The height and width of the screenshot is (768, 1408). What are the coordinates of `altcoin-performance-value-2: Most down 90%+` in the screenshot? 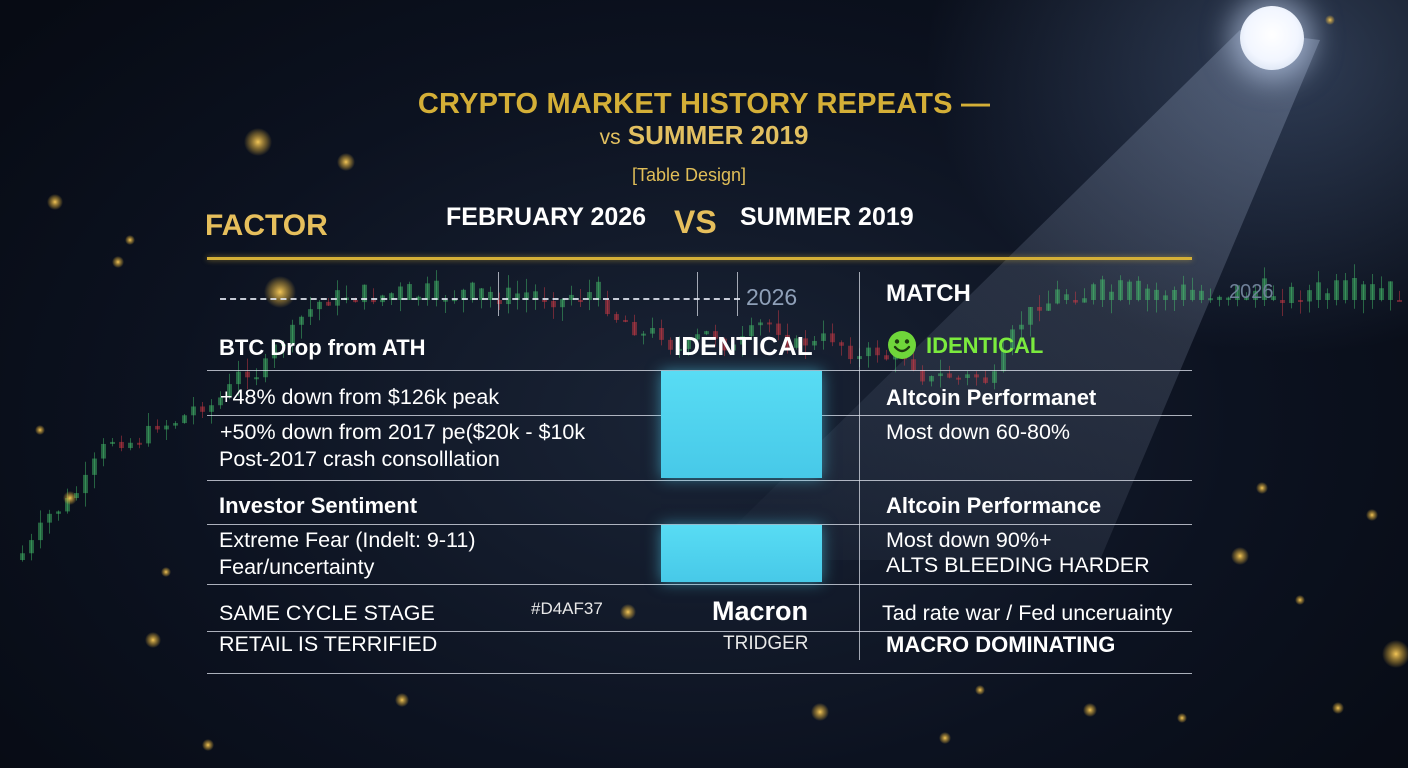 It's located at (969, 540).